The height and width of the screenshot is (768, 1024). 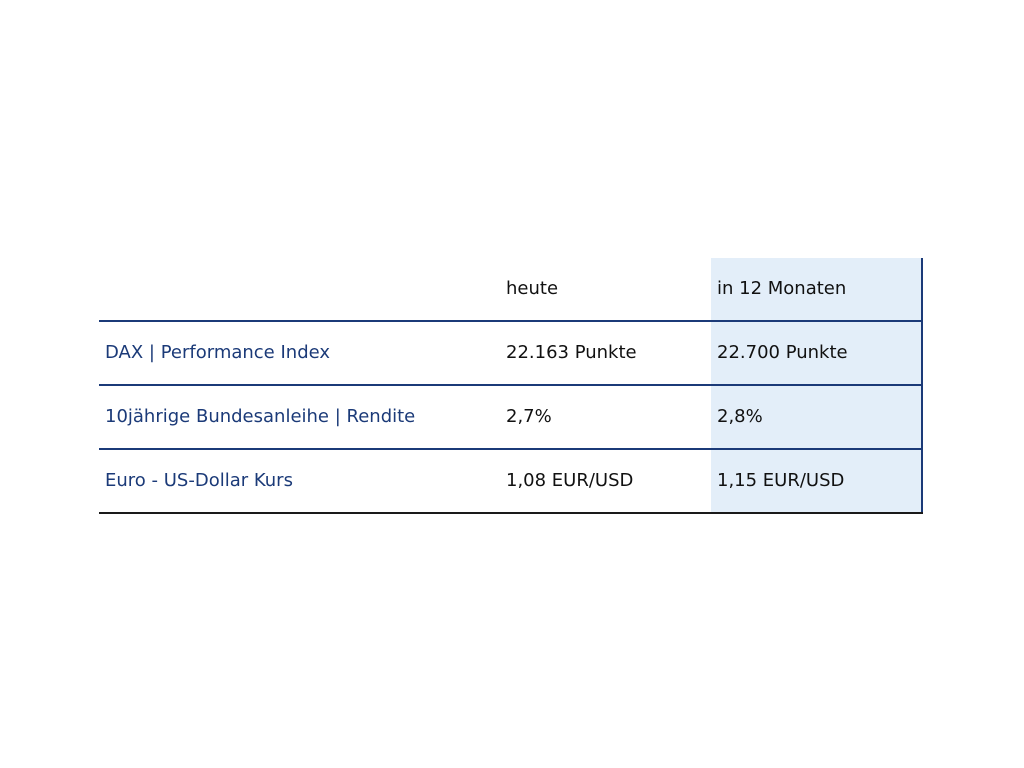 I want to click on row-today-value: 22.163 Punkte, so click(x=605, y=353).